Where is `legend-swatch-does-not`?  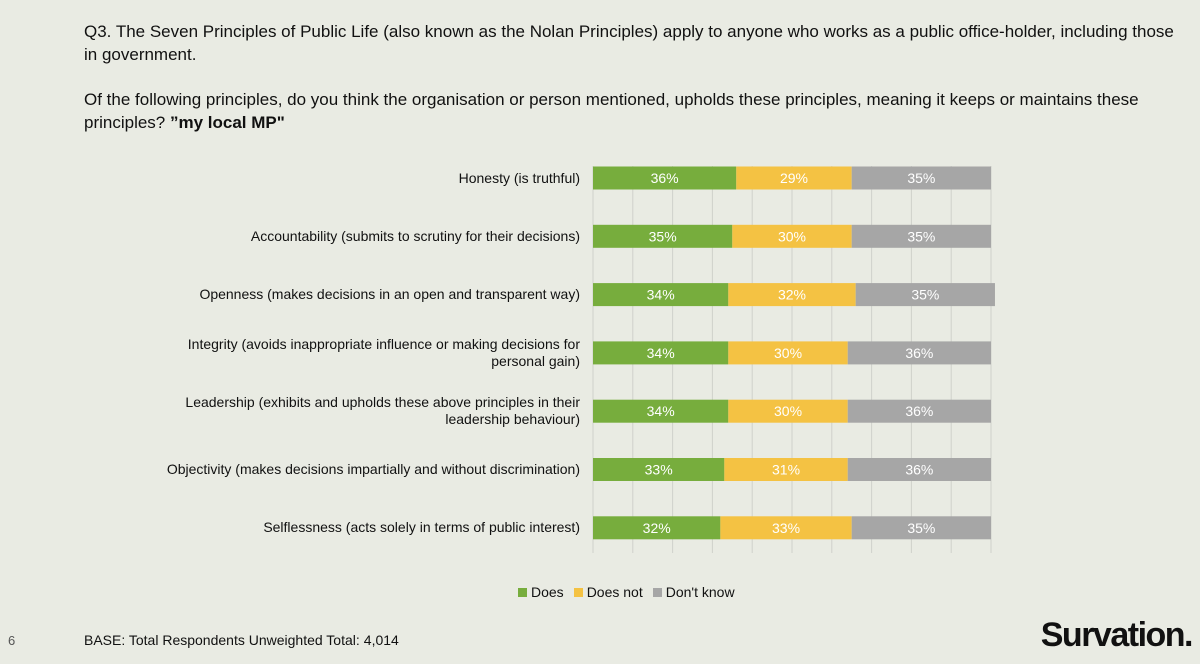
legend-swatch-does-not is located at coordinates (578, 592).